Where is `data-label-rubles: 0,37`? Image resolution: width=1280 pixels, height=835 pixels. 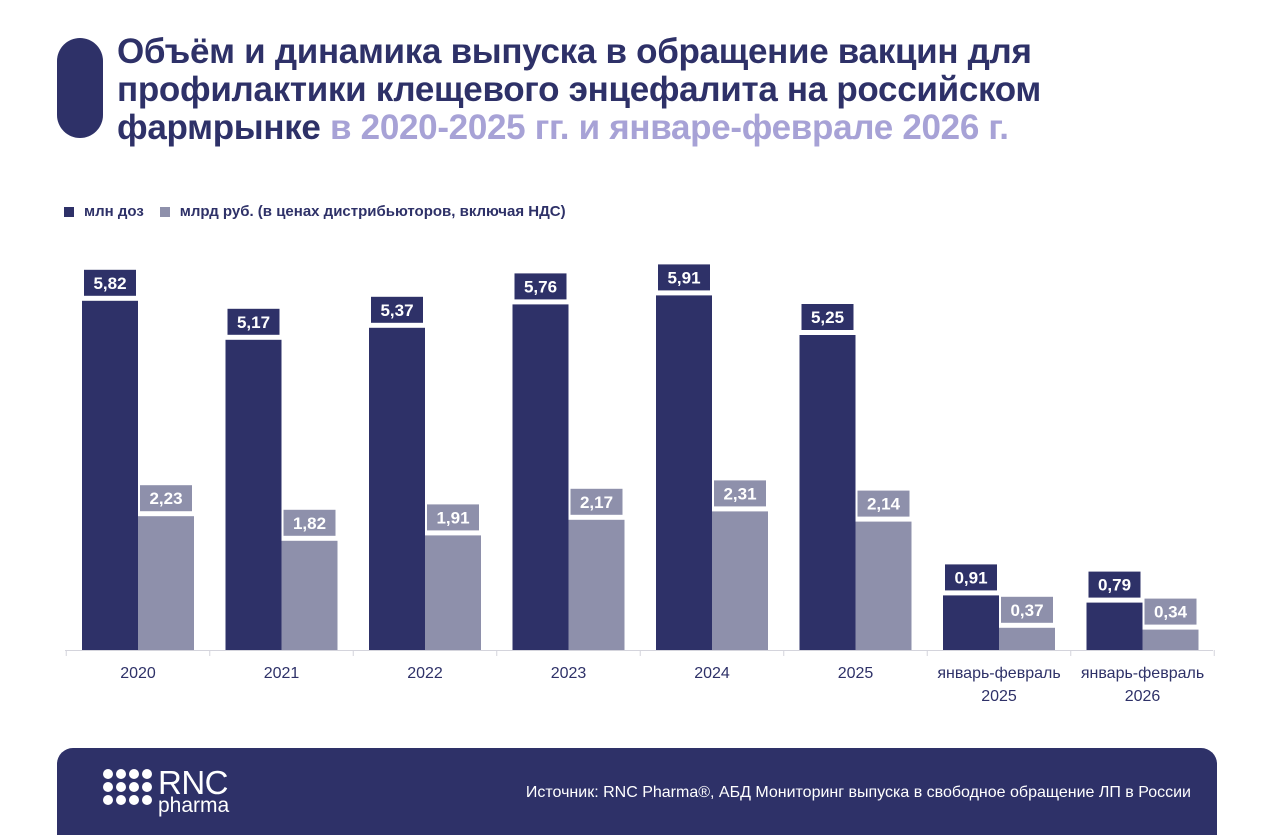
data-label-rubles: 0,37 is located at coordinates (1026, 610).